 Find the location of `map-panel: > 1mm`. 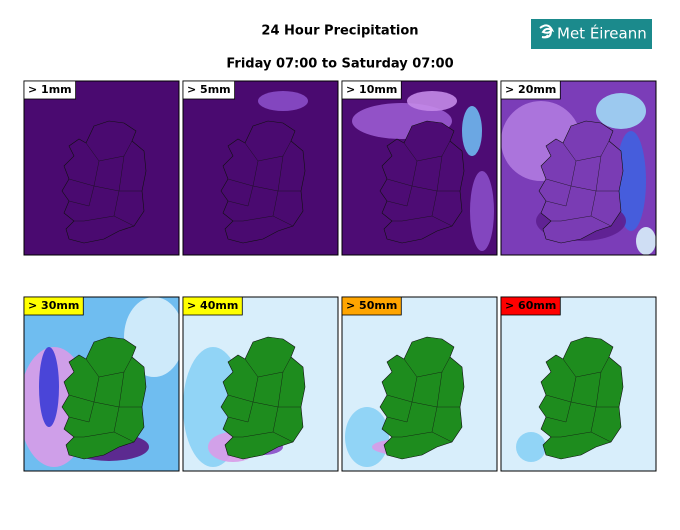

map-panel: > 1mm is located at coordinates (101, 168).